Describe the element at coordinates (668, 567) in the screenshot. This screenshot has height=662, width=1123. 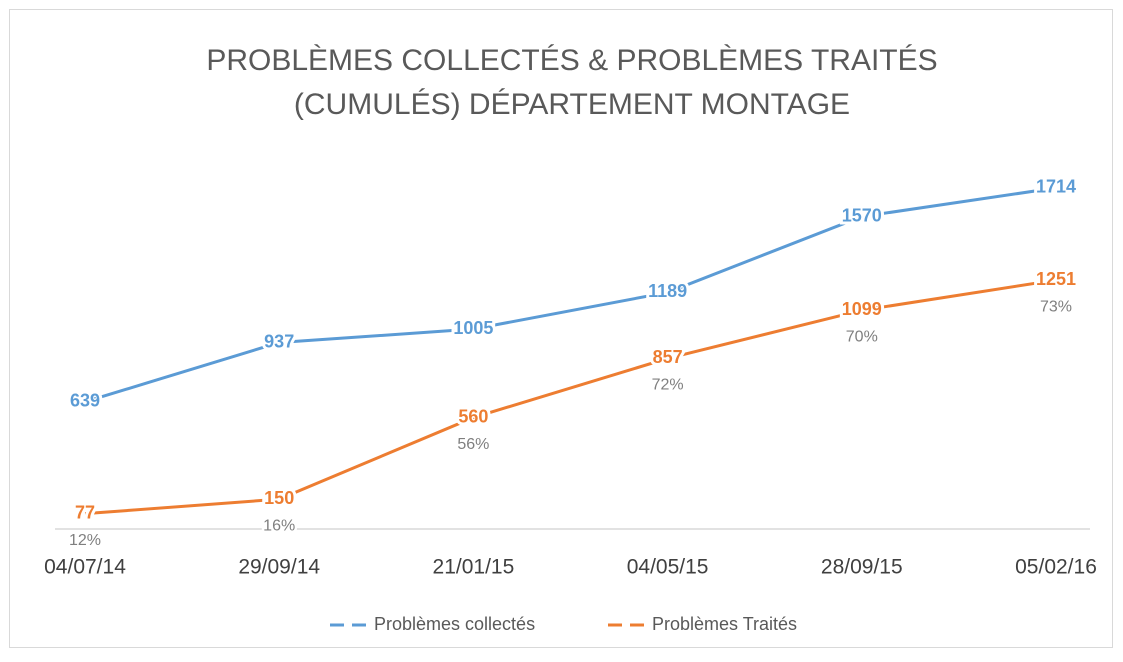
I see `x-tick-label: 04/05/15` at that location.